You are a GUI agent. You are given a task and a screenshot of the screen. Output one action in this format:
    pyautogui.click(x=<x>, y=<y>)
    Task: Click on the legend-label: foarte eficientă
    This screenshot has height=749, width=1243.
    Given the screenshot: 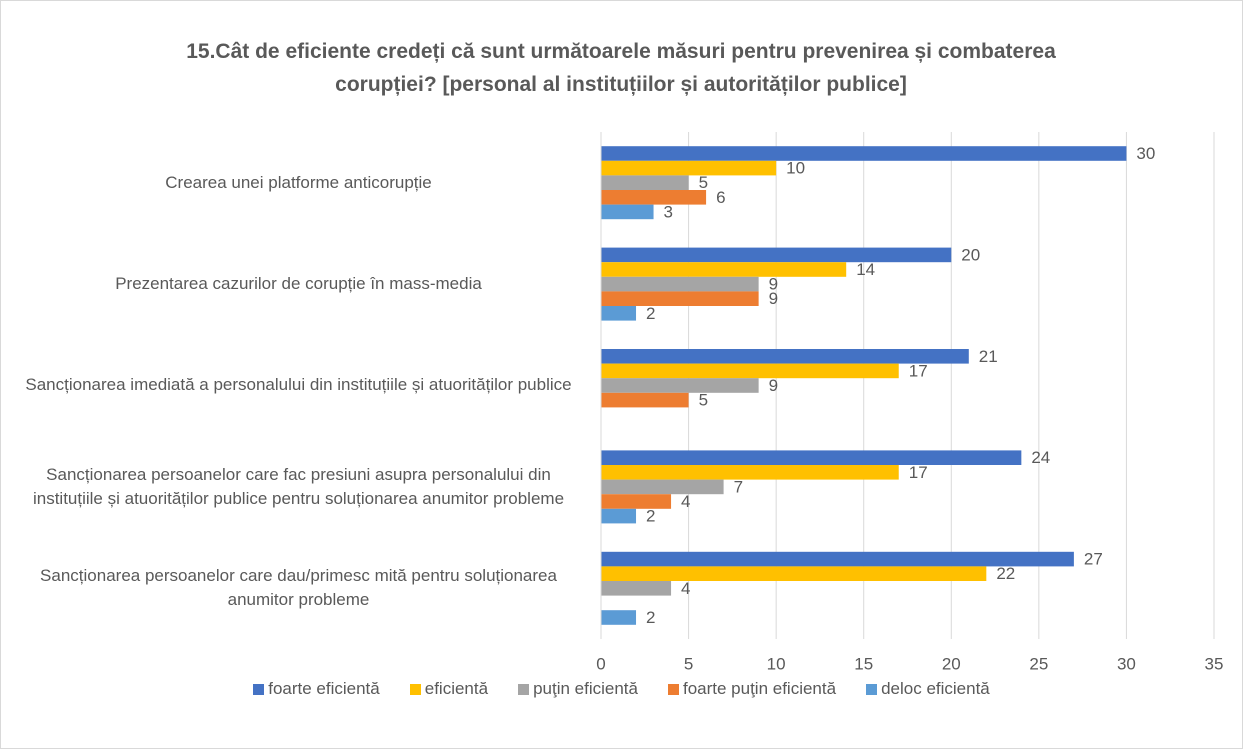 What is the action you would take?
    pyautogui.click(x=324, y=688)
    